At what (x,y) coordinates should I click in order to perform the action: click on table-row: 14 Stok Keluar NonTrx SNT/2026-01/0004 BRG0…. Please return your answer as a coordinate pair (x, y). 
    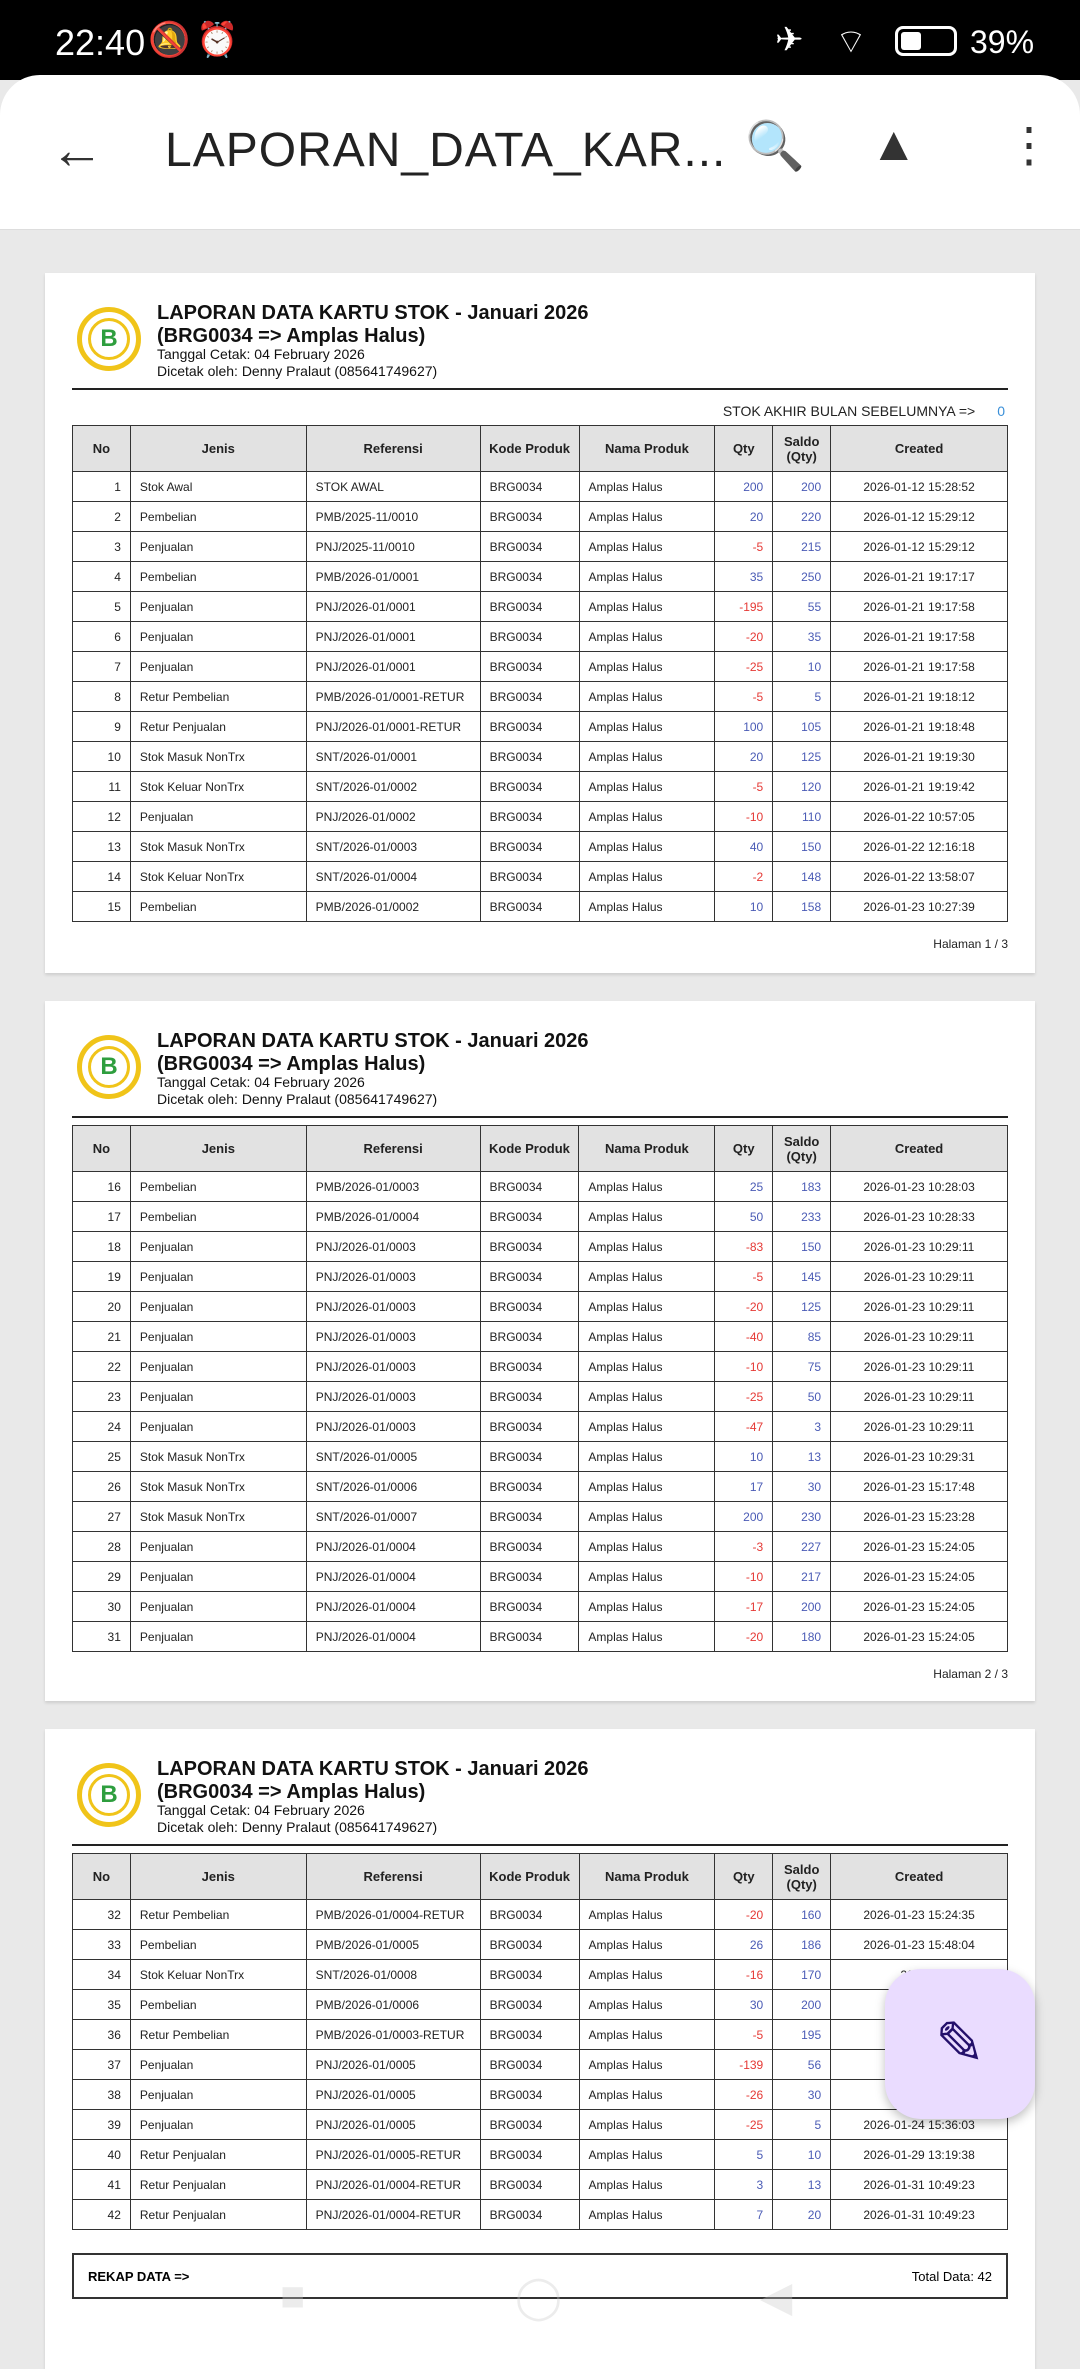
    Looking at the image, I should click on (540, 876).